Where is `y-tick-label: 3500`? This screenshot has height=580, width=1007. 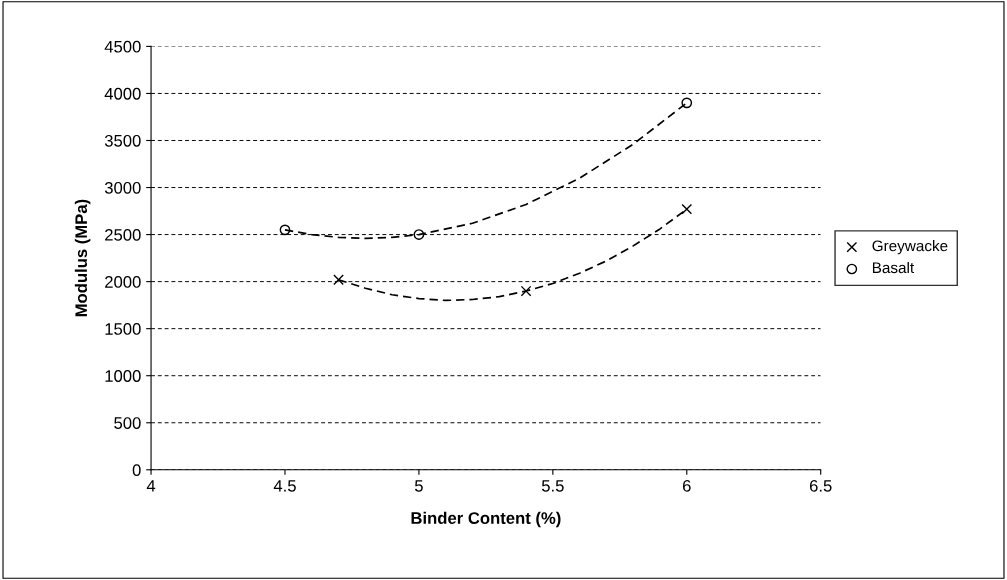
y-tick-label: 3500 is located at coordinates (122, 140).